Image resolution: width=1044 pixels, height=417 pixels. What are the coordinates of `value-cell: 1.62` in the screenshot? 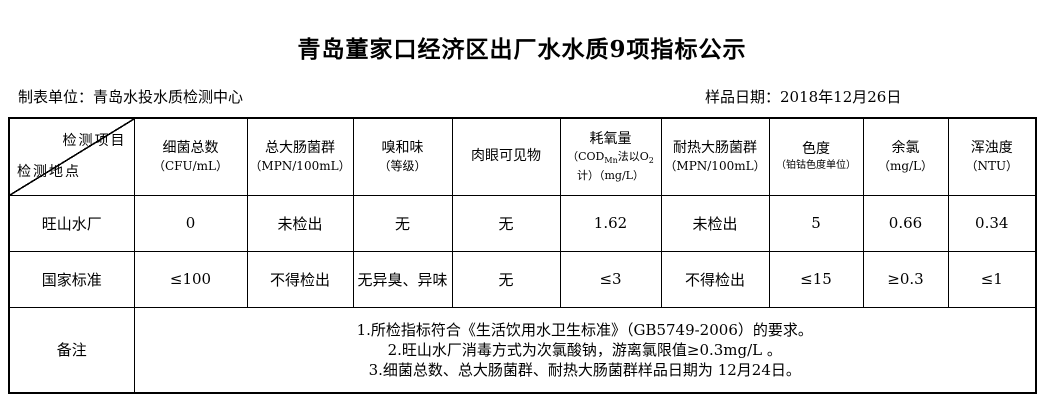 It's located at (610, 223).